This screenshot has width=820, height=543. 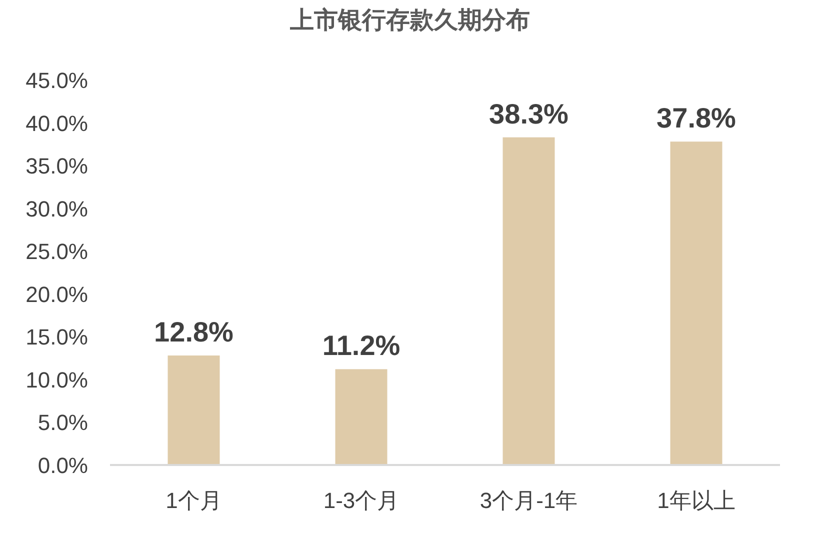 What do you see at coordinates (194, 500) in the screenshot?
I see `x-tick-label: 1个月` at bounding box center [194, 500].